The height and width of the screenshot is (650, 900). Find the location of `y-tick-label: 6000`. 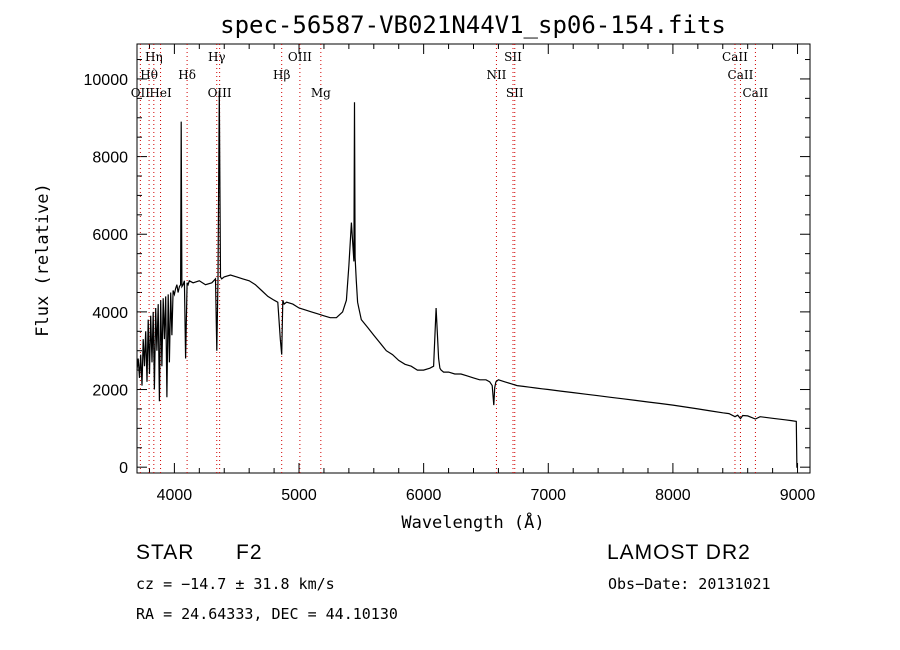

y-tick-label: 6000 is located at coordinates (110, 235).